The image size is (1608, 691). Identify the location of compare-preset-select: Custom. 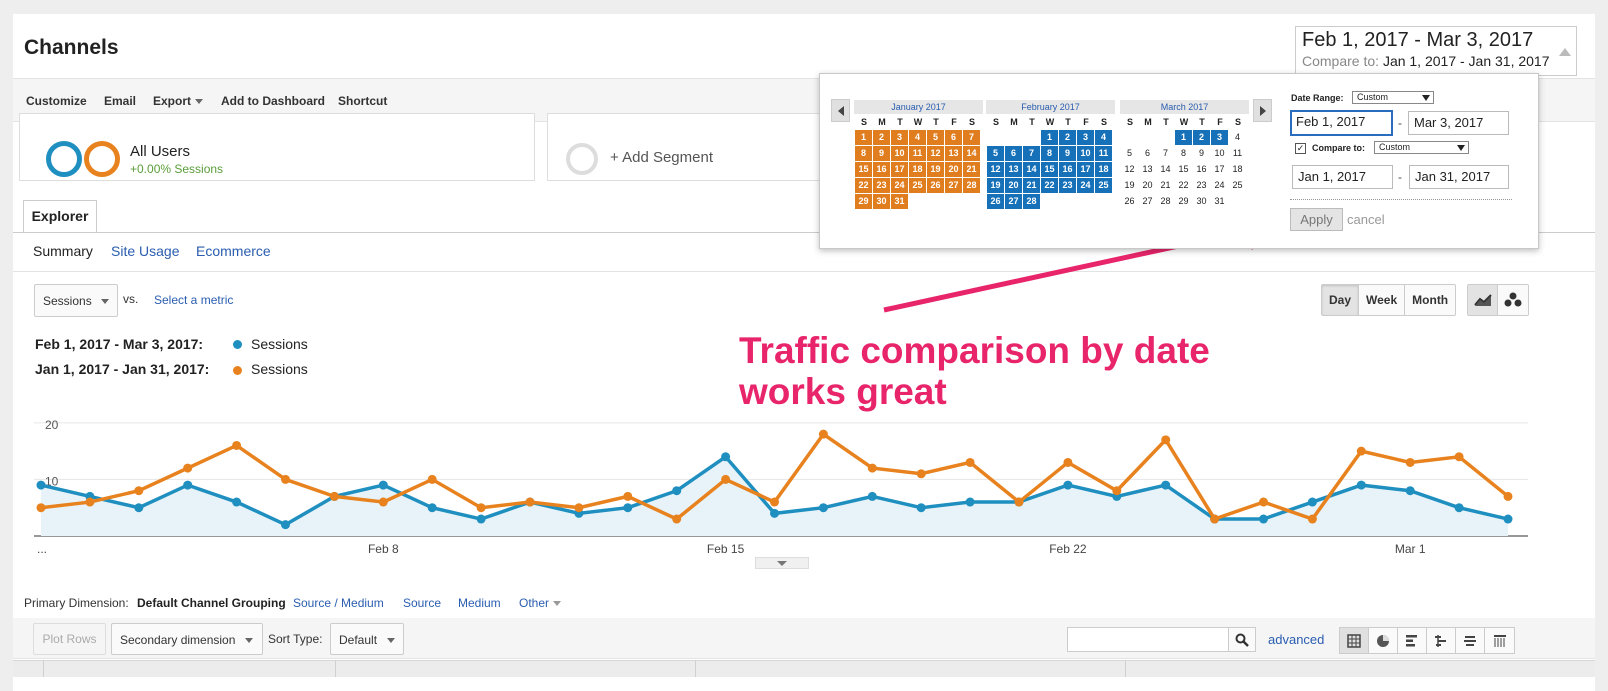
(1421, 147).